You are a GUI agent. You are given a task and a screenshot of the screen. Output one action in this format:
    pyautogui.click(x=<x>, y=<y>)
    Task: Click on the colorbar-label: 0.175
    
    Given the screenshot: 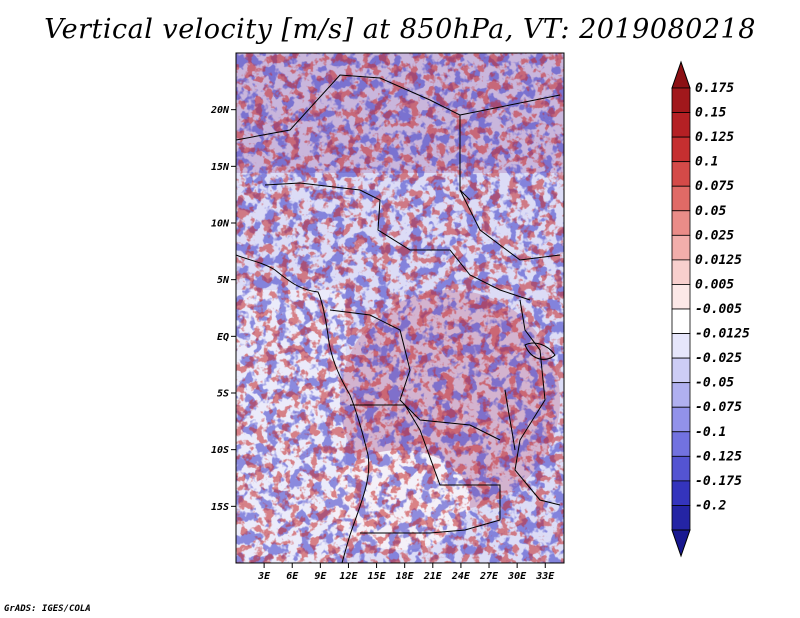 What is the action you would take?
    pyautogui.click(x=714, y=88)
    